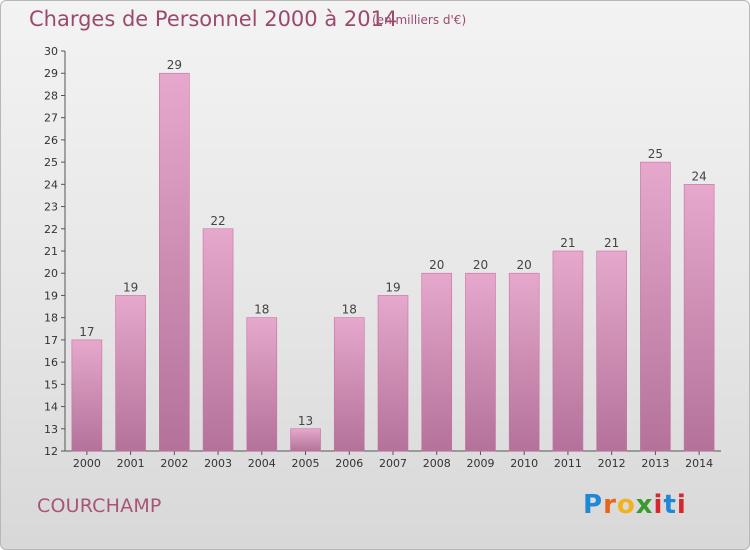  I want to click on bar-value-label: 25, so click(655, 154).